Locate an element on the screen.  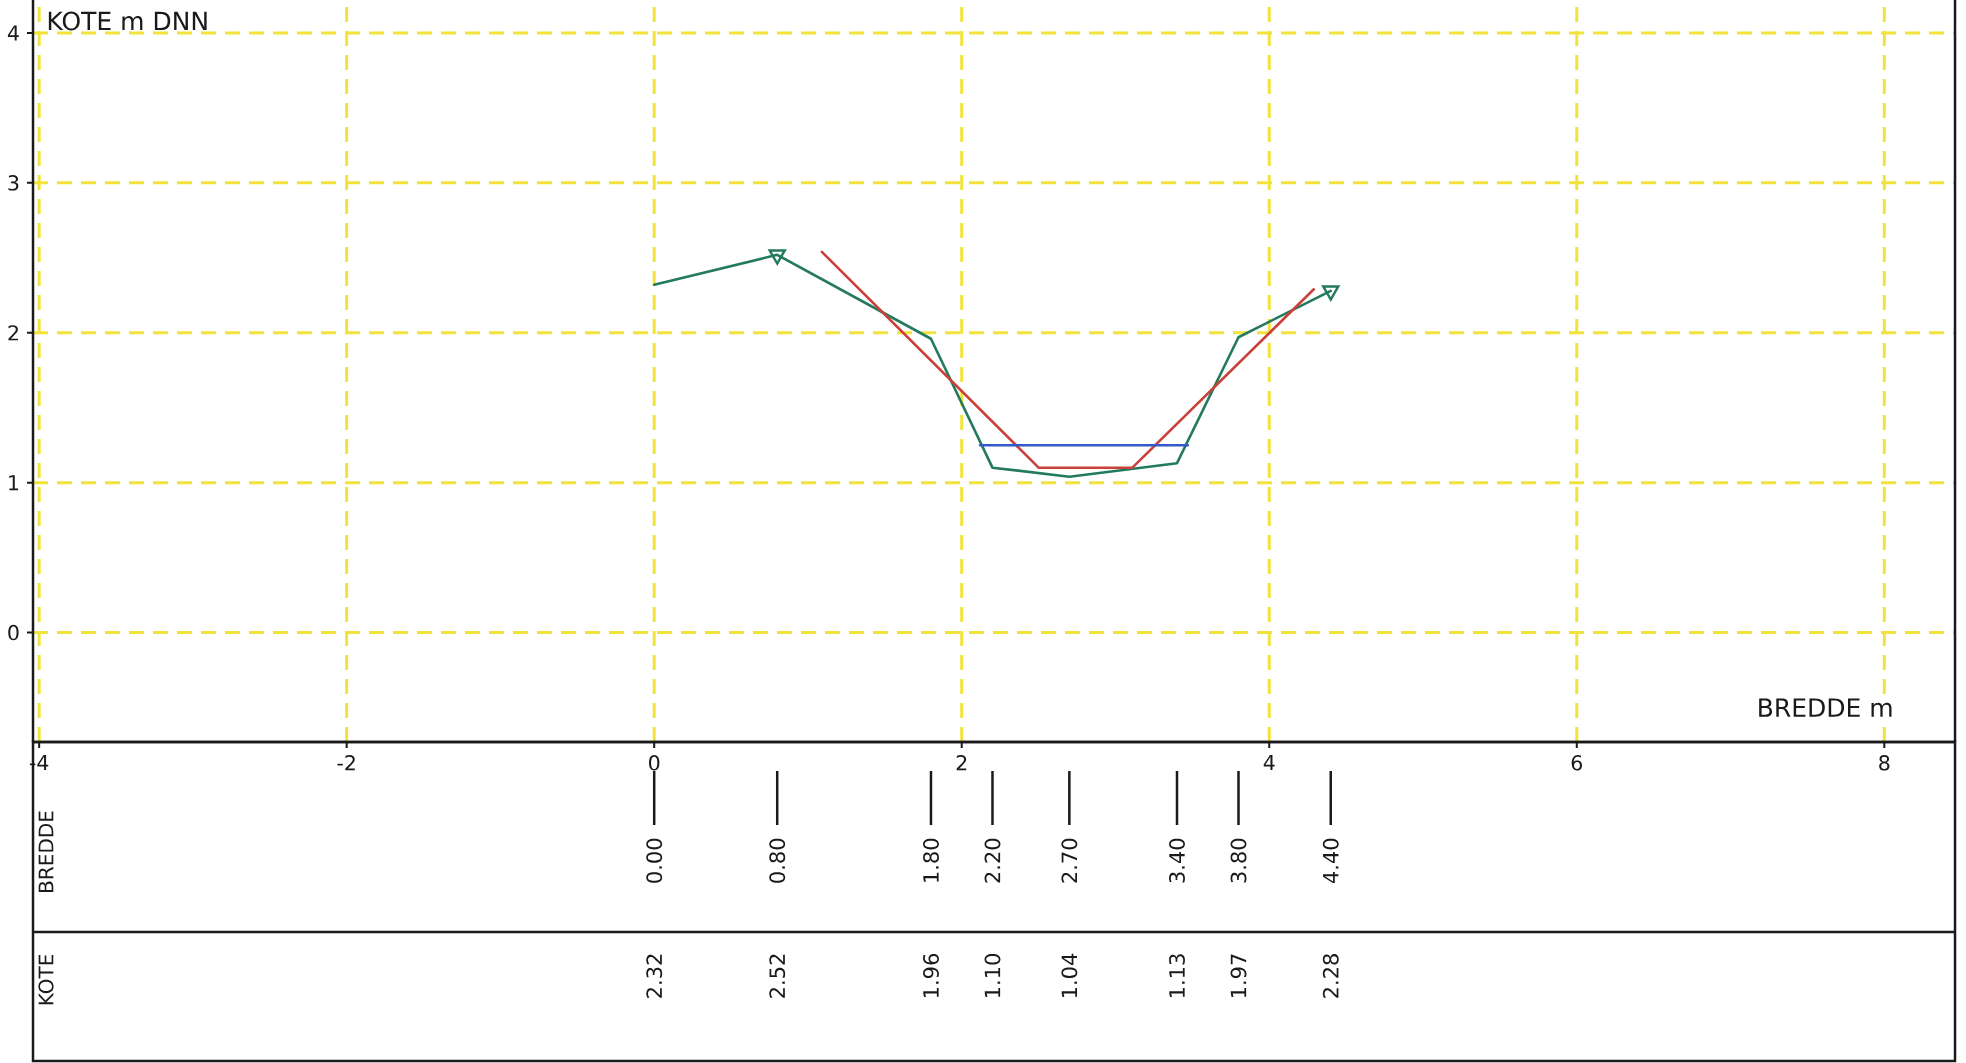
y-tick-label: 0 is located at coordinates (13, 632).